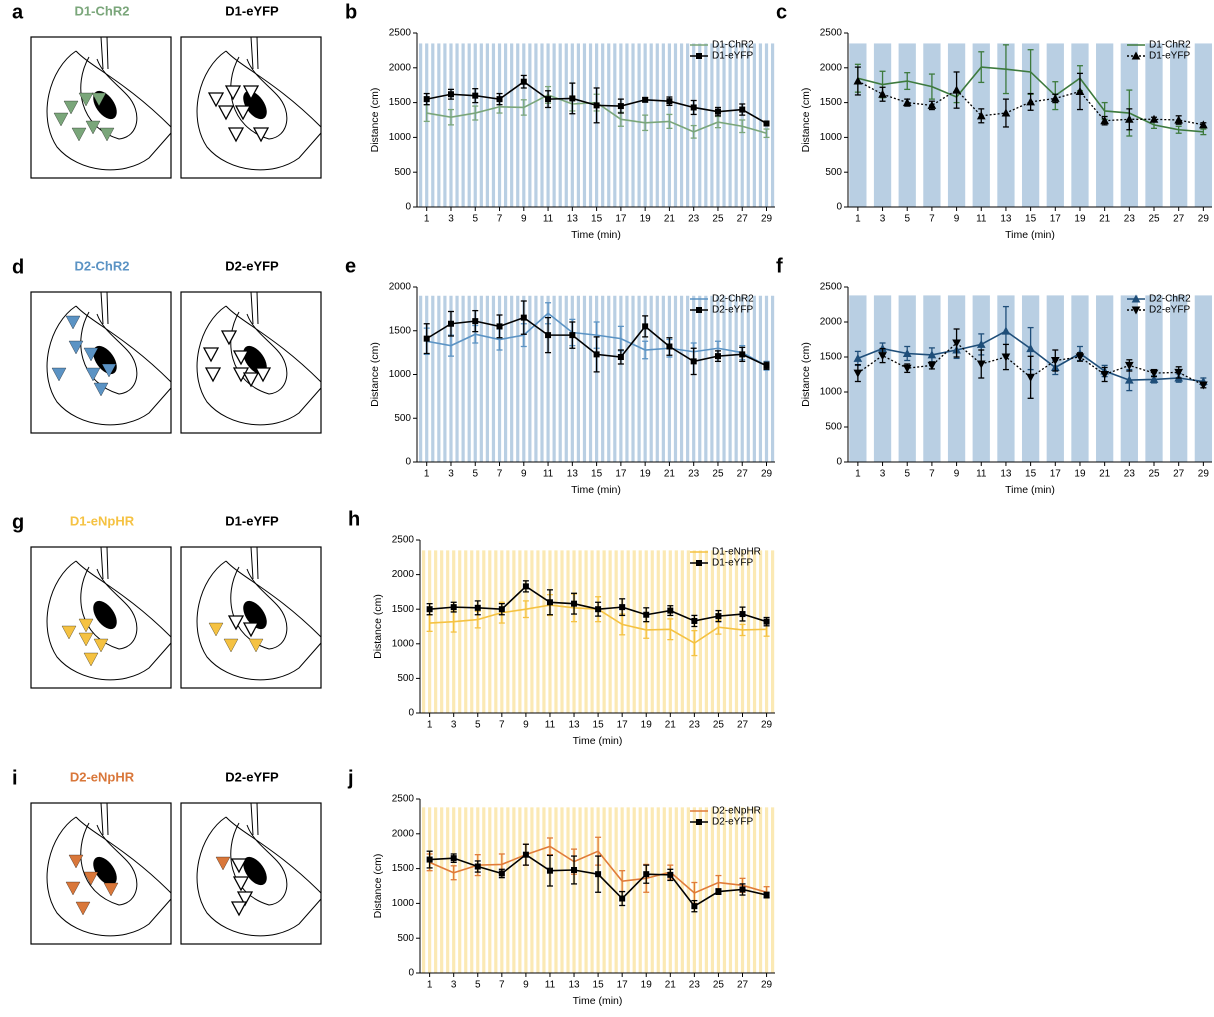 The width and height of the screenshot is (1214, 1017). I want to click on legend-label: D1-eNpHR, so click(736, 552).